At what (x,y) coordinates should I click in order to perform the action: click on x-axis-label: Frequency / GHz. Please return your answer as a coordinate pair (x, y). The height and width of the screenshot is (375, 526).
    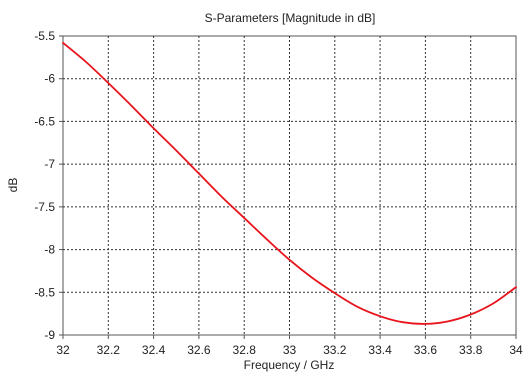
    Looking at the image, I should click on (289, 365).